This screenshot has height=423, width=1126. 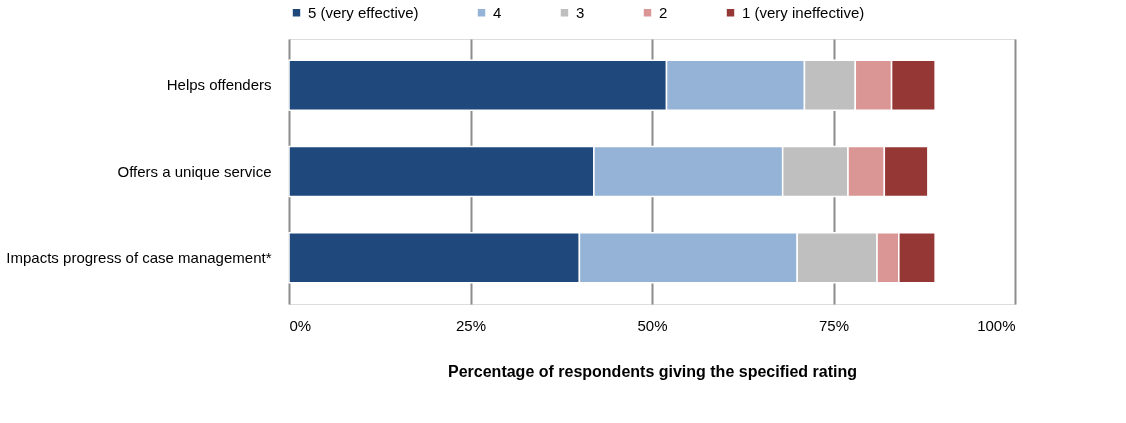 I want to click on legend-label: 5 (very effective), so click(x=363, y=12).